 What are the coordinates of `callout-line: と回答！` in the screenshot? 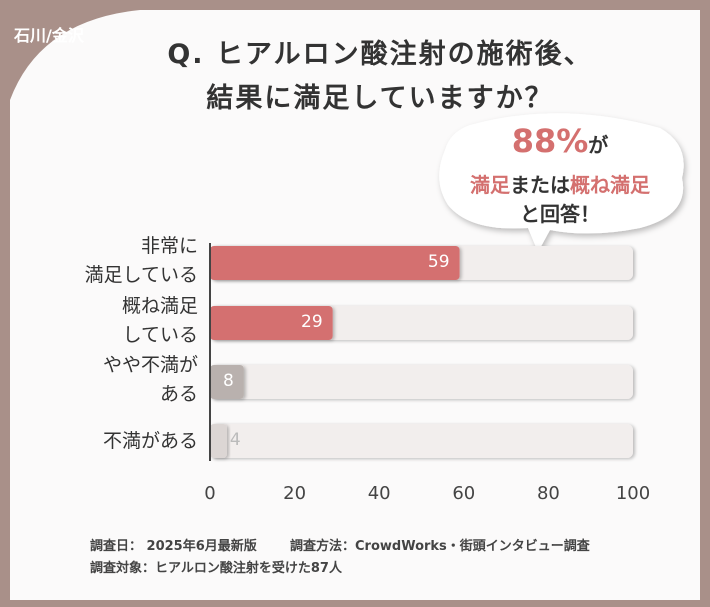 It's located at (560, 212).